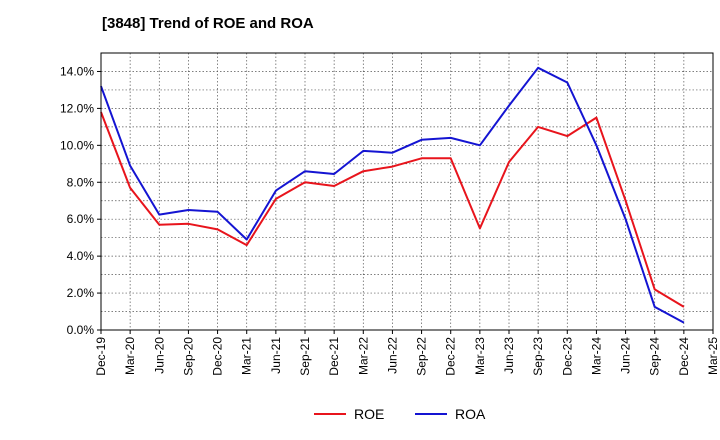 The image size is (720, 440). What do you see at coordinates (77, 145) in the screenshot?
I see `y-tick-label: 10.0%` at bounding box center [77, 145].